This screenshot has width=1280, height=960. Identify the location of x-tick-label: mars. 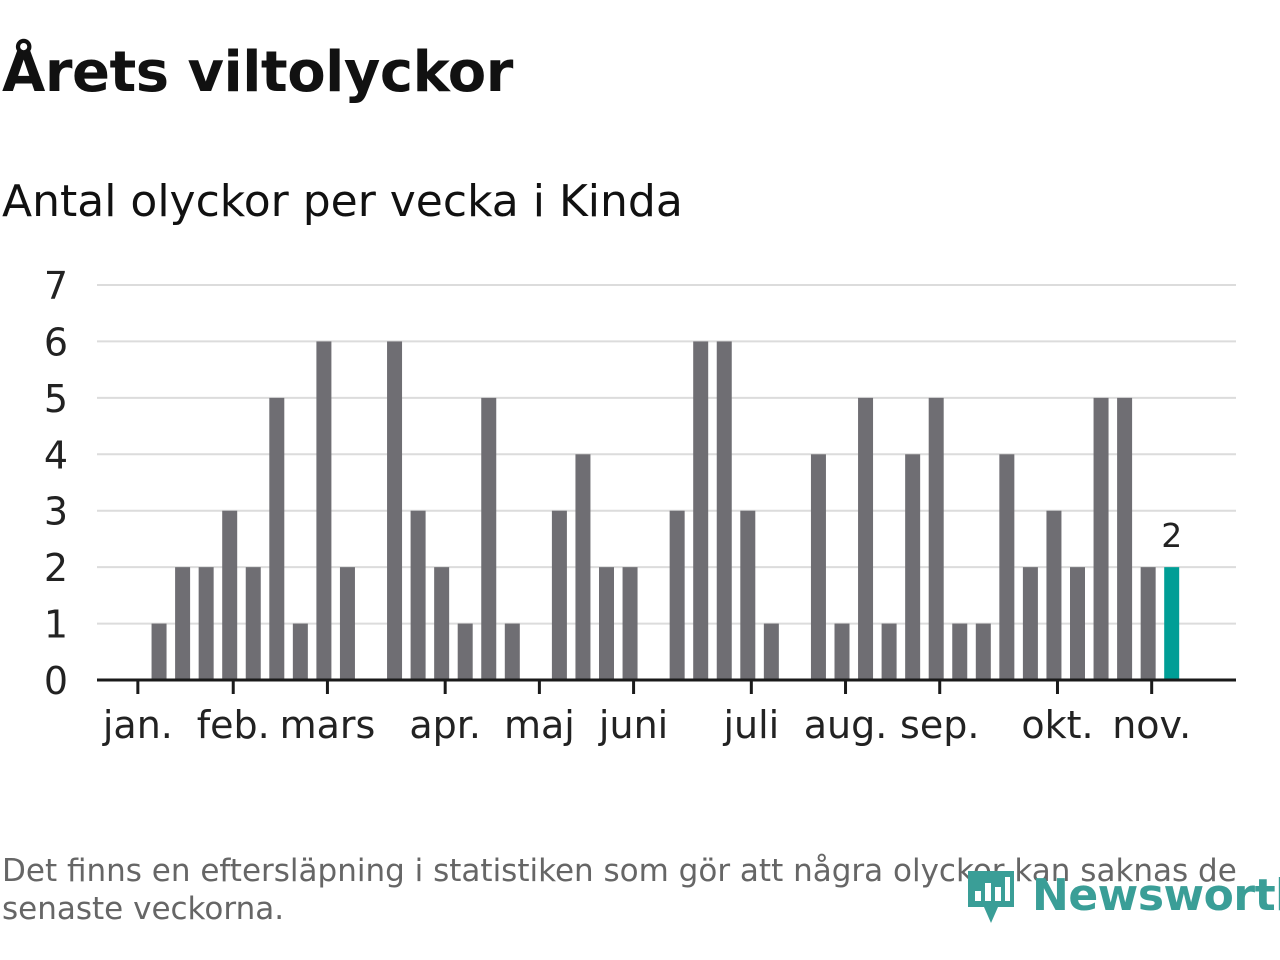
(328, 725).